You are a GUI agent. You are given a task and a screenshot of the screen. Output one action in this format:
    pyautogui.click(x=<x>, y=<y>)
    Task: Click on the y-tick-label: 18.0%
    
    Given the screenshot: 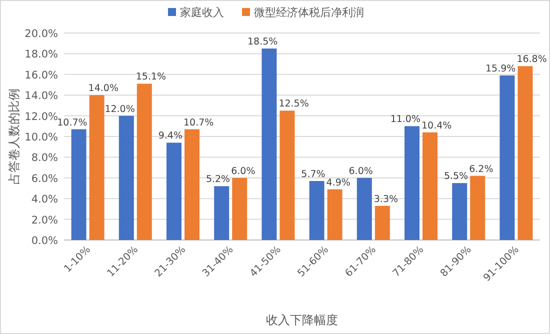 What is the action you would take?
    pyautogui.click(x=41, y=54)
    